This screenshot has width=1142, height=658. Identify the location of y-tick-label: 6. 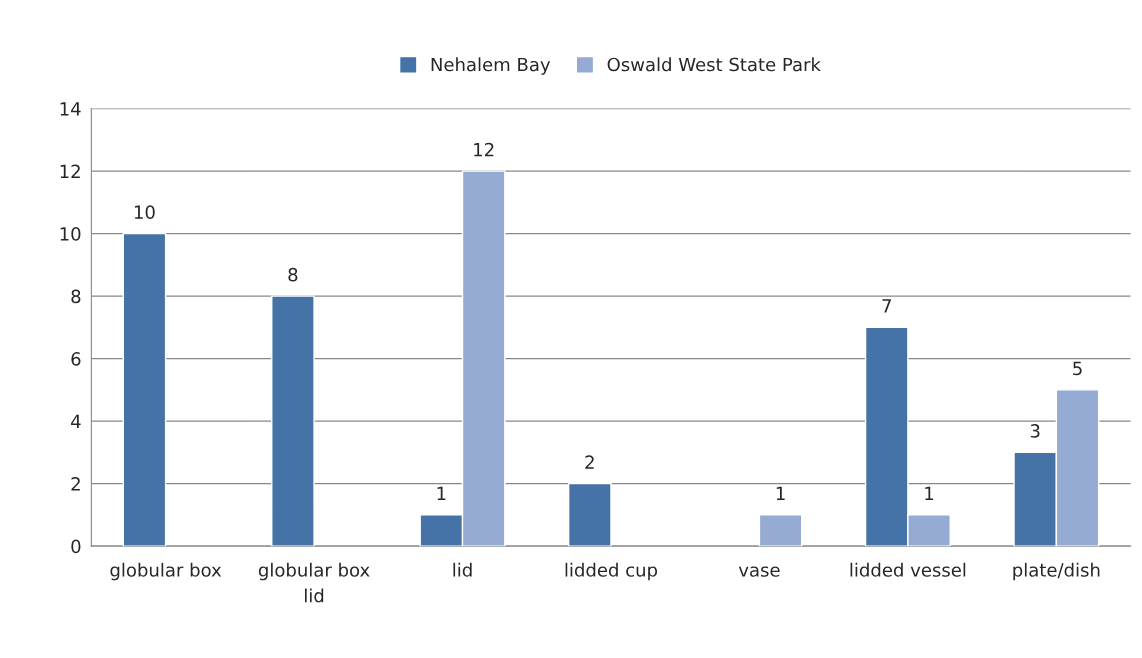
(76, 359).